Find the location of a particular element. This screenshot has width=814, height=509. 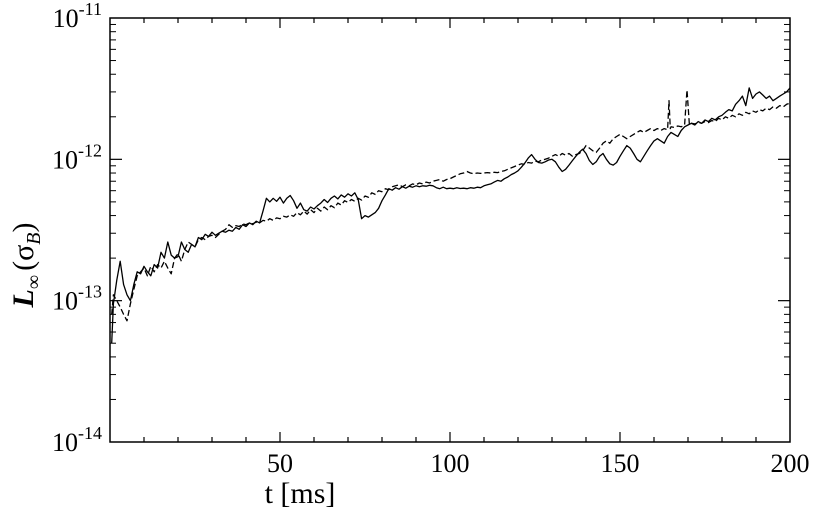

y-tick-label-exponent: -11 is located at coordinates (90, 9).